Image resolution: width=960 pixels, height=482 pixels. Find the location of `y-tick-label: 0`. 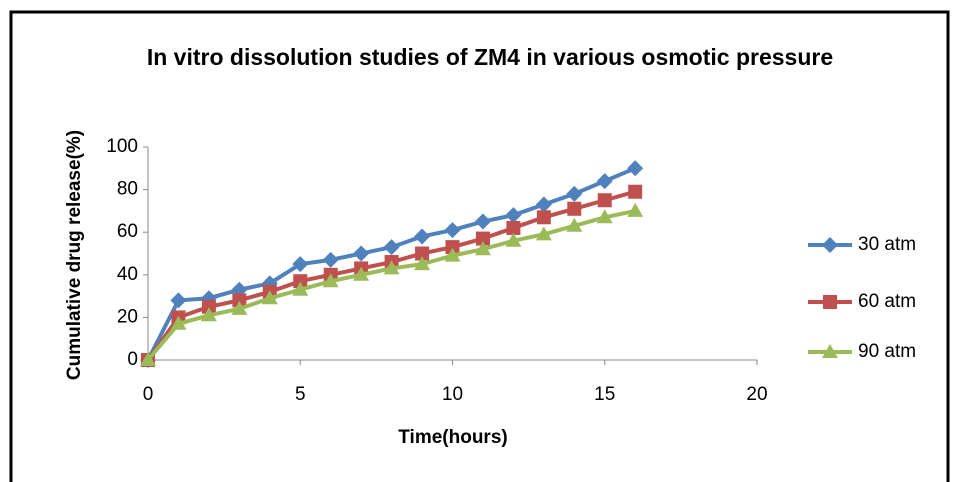

y-tick-label: 0 is located at coordinates (132, 359).